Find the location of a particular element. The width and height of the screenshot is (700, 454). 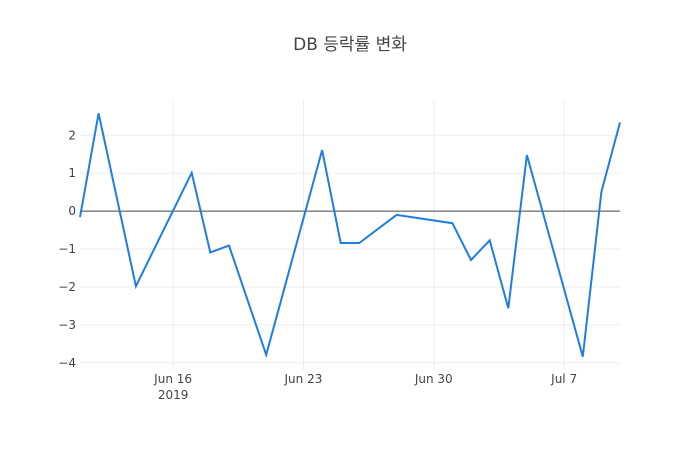

y-tick-label: −3 is located at coordinates (67, 325).